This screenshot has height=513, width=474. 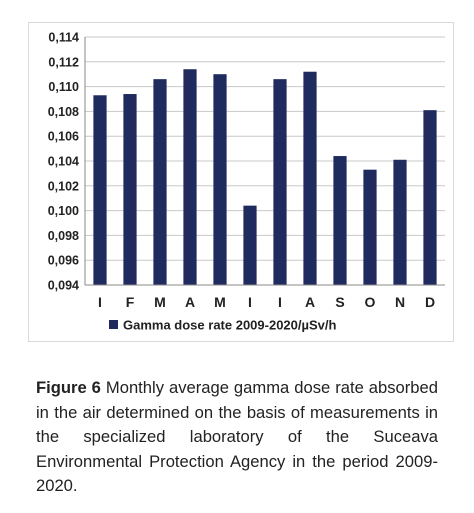 I want to click on y-tick-label: 0,102, so click(x=63, y=186).